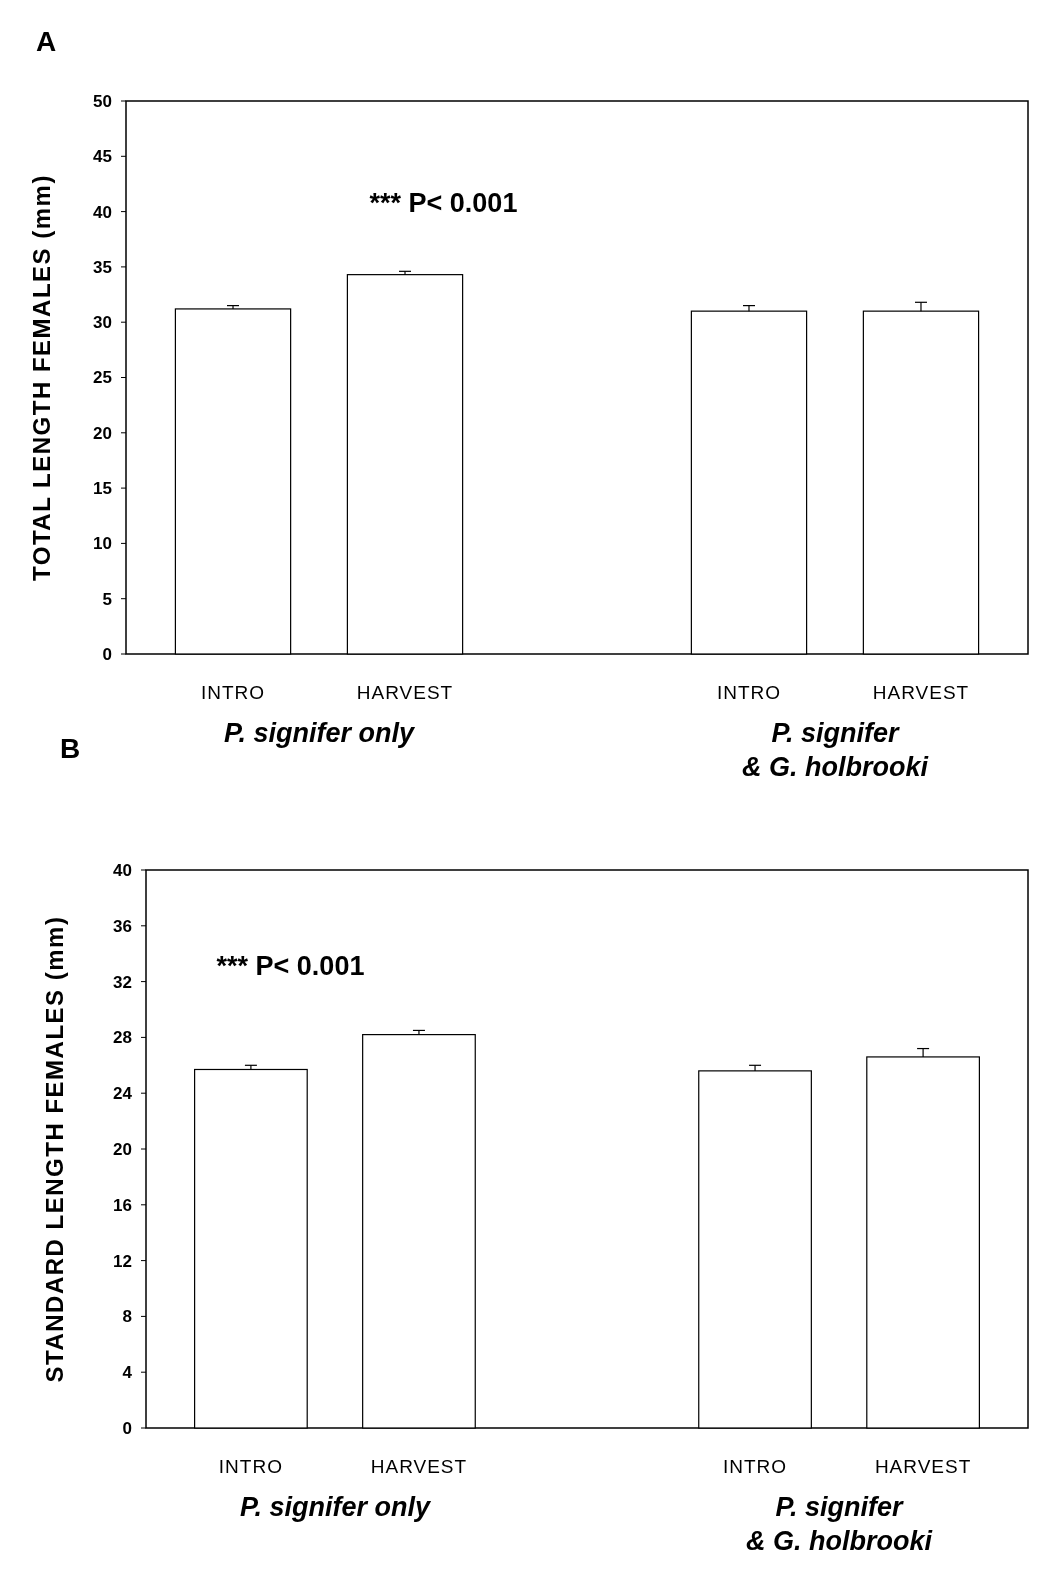 The height and width of the screenshot is (1579, 1055). What do you see at coordinates (102, 101) in the screenshot?
I see `y-tick-label: 50` at bounding box center [102, 101].